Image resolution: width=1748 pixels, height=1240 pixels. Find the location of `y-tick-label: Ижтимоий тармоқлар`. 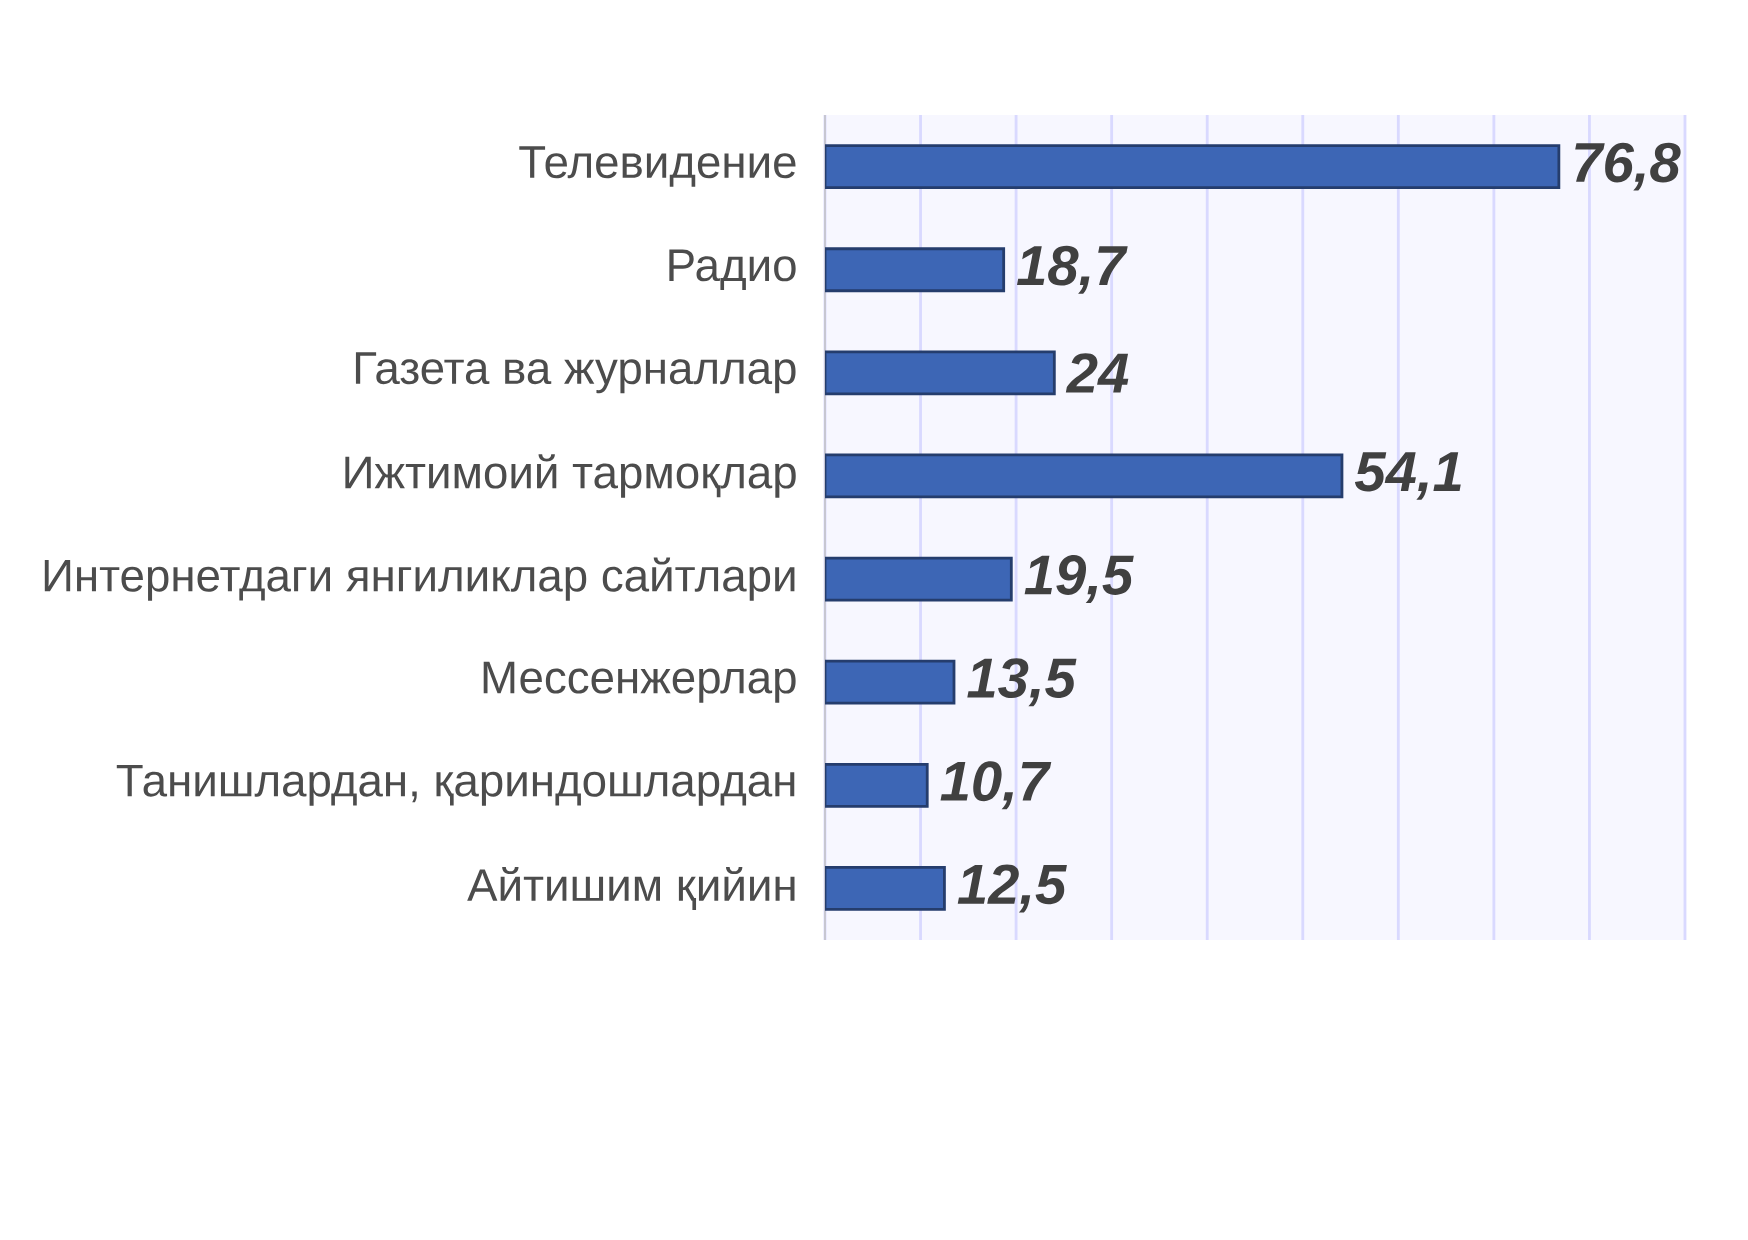

y-tick-label: Ижтимоий тармоқлар is located at coordinates (570, 476).